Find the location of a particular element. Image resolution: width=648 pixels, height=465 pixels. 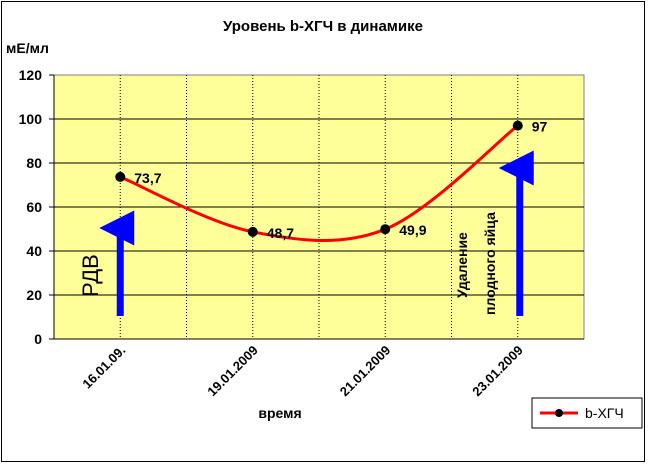

y-tick-label: 0 is located at coordinates (38, 339).